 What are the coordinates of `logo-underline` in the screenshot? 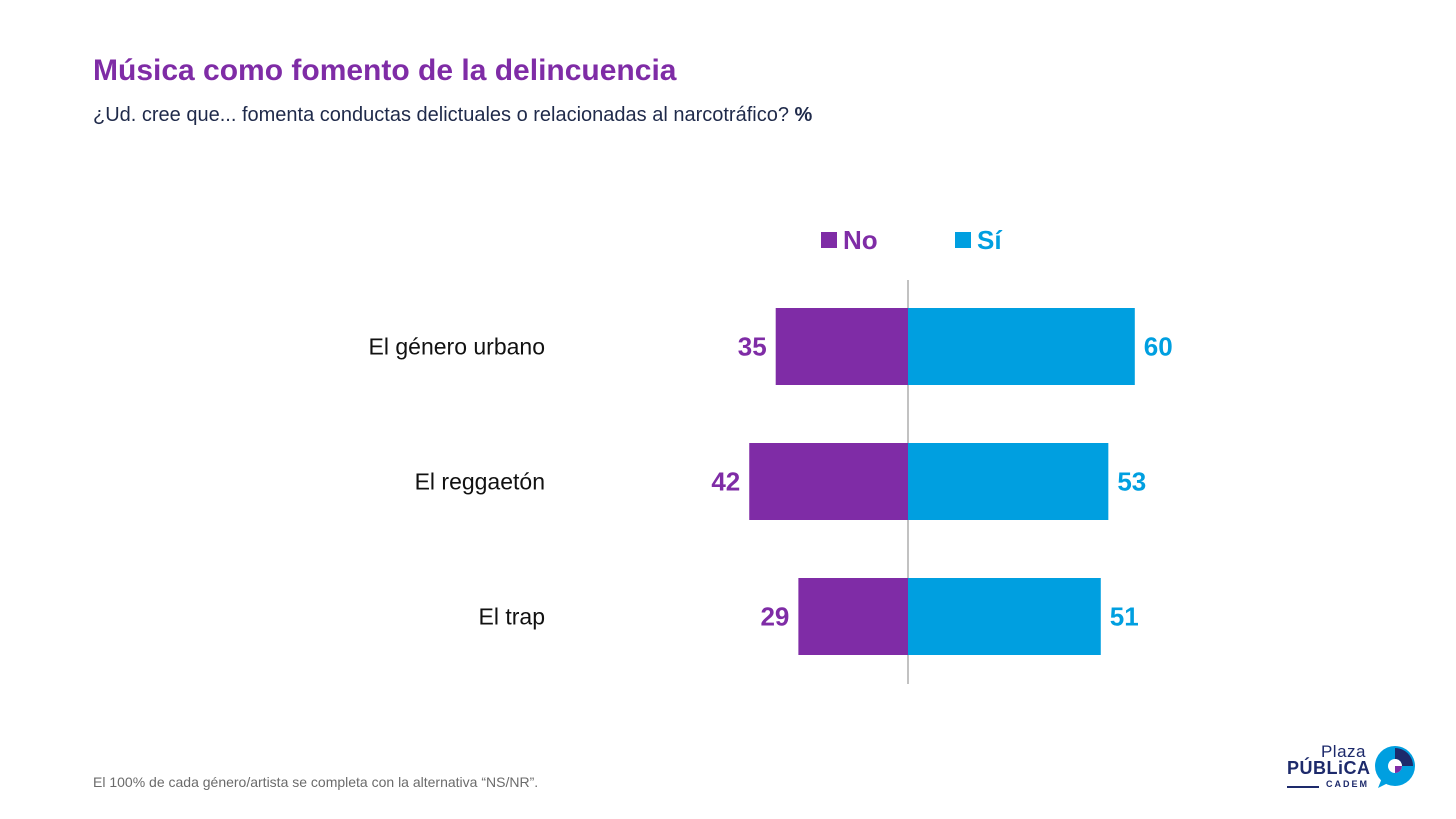 It's located at (1303, 787).